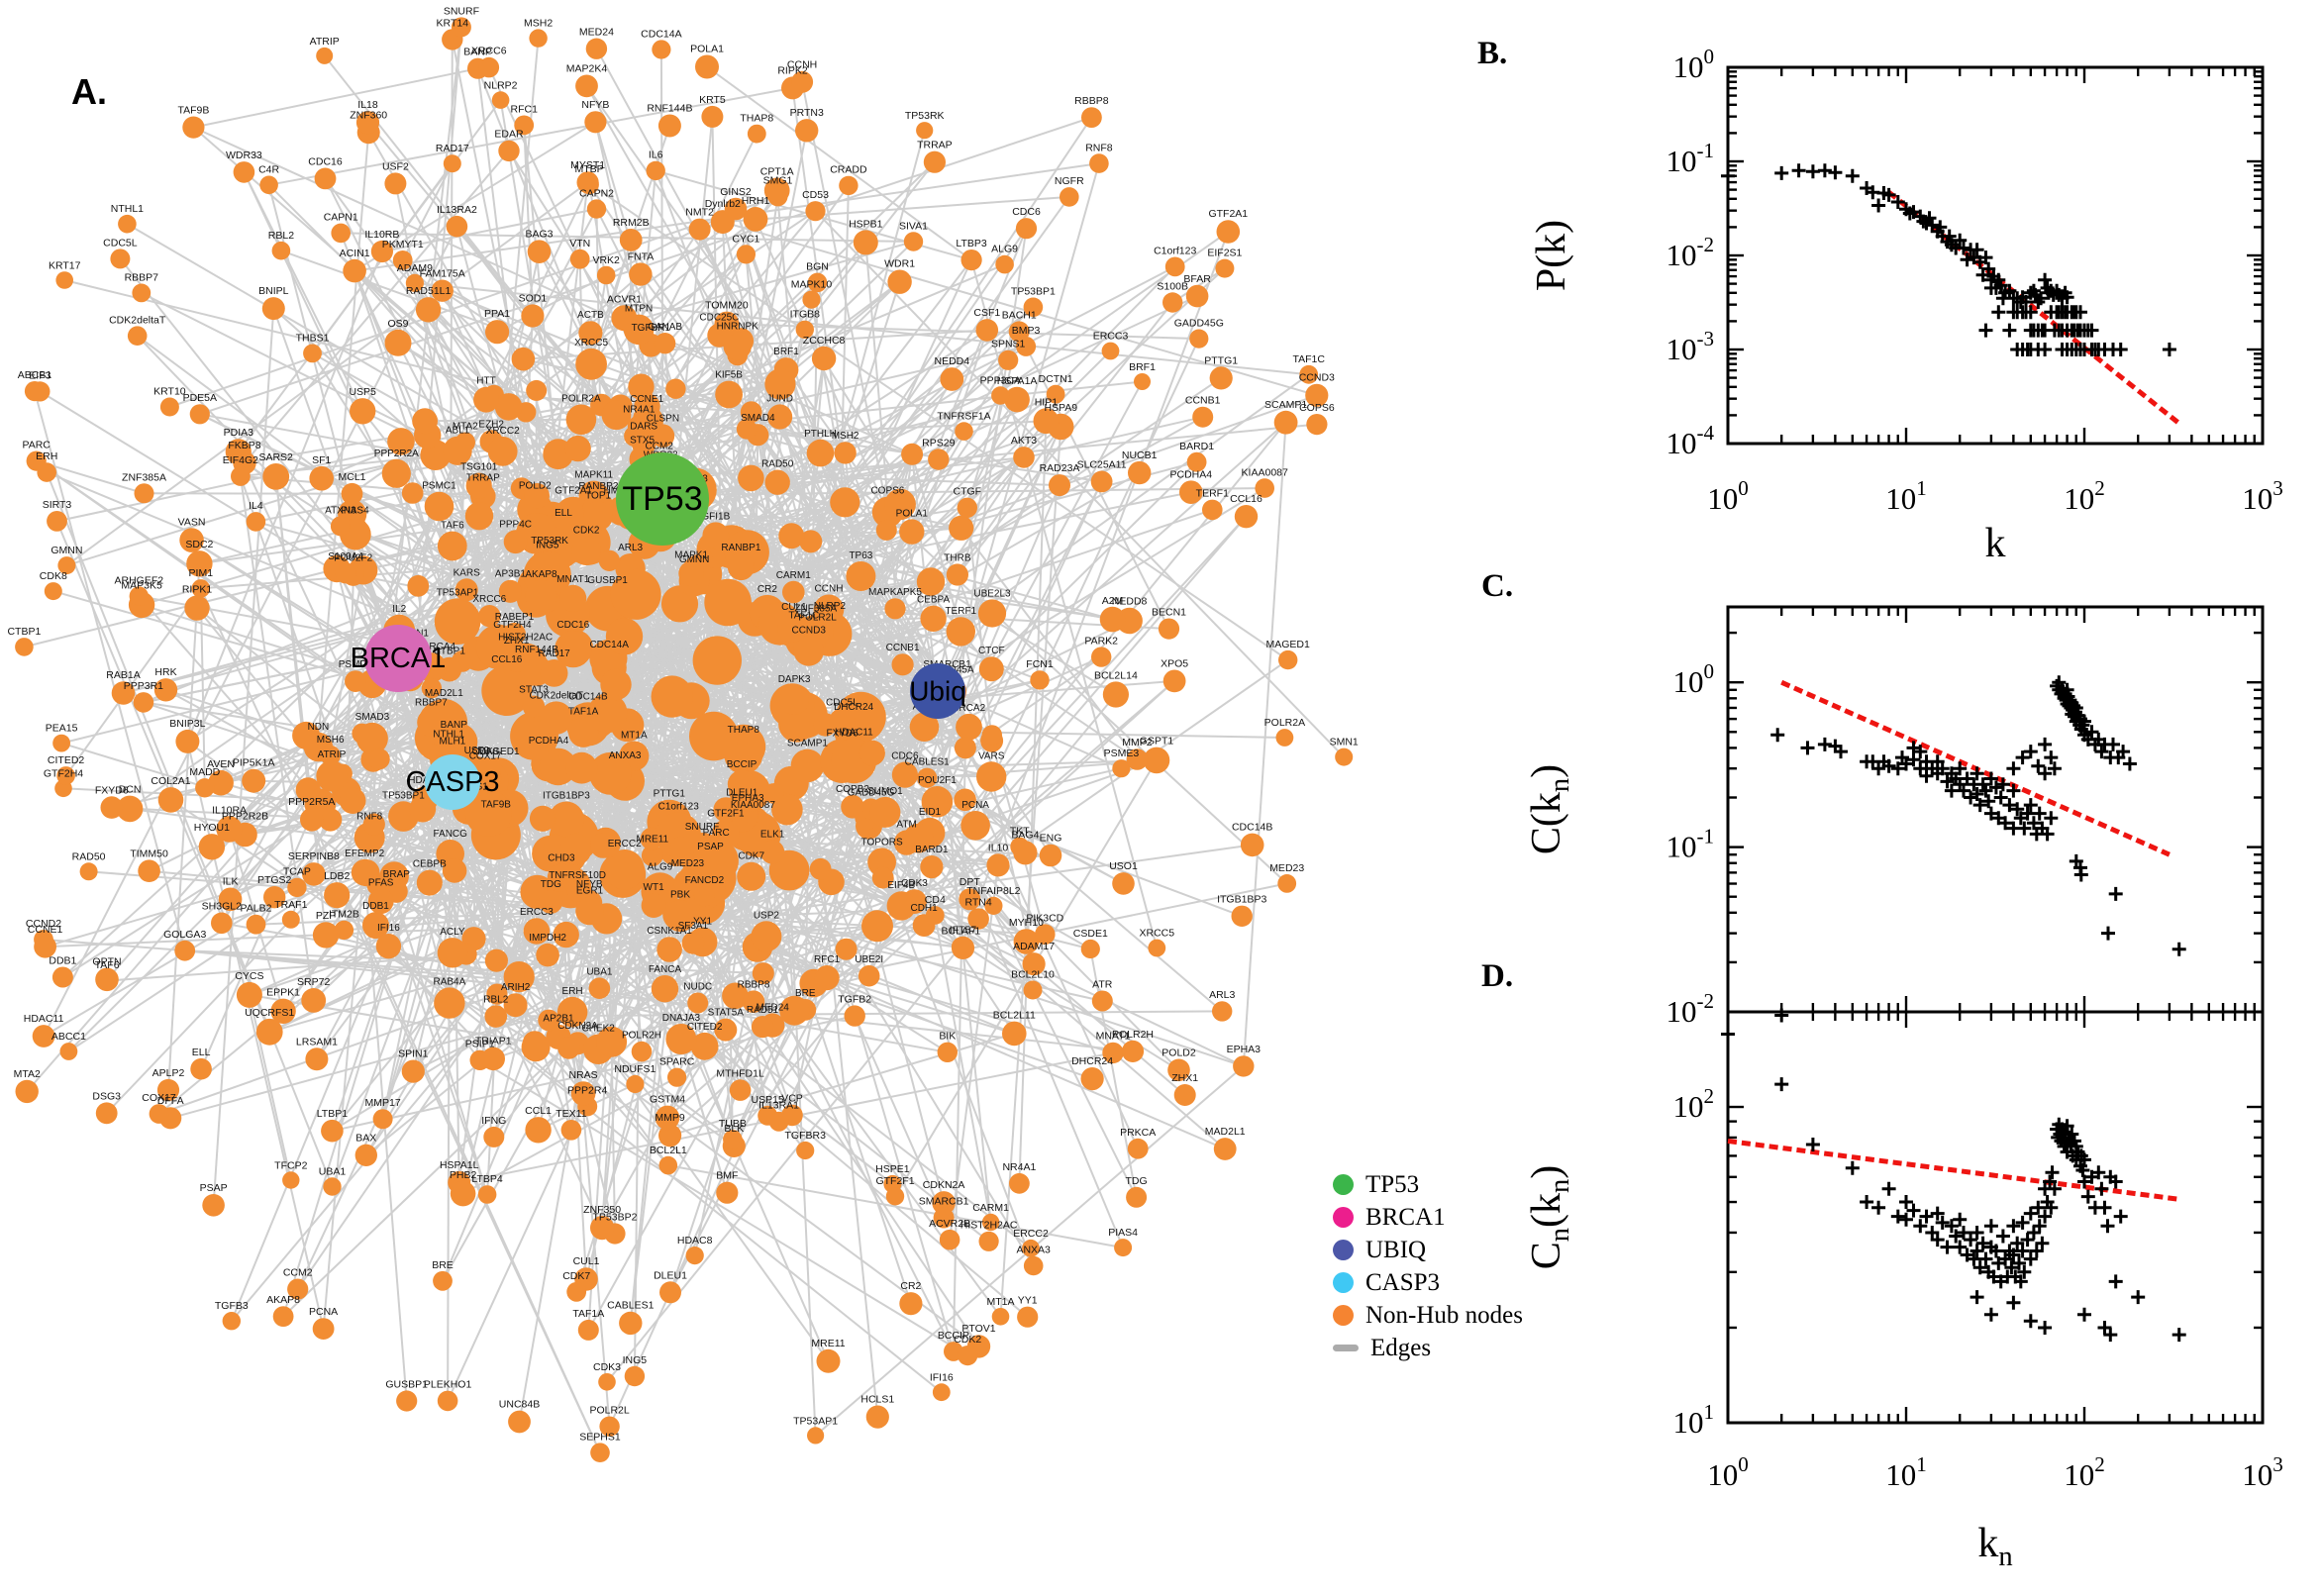 The height and width of the screenshot is (1596, 2323). Describe the element at coordinates (450, 981) in the screenshot. I see `node-label: RAB4A` at that location.